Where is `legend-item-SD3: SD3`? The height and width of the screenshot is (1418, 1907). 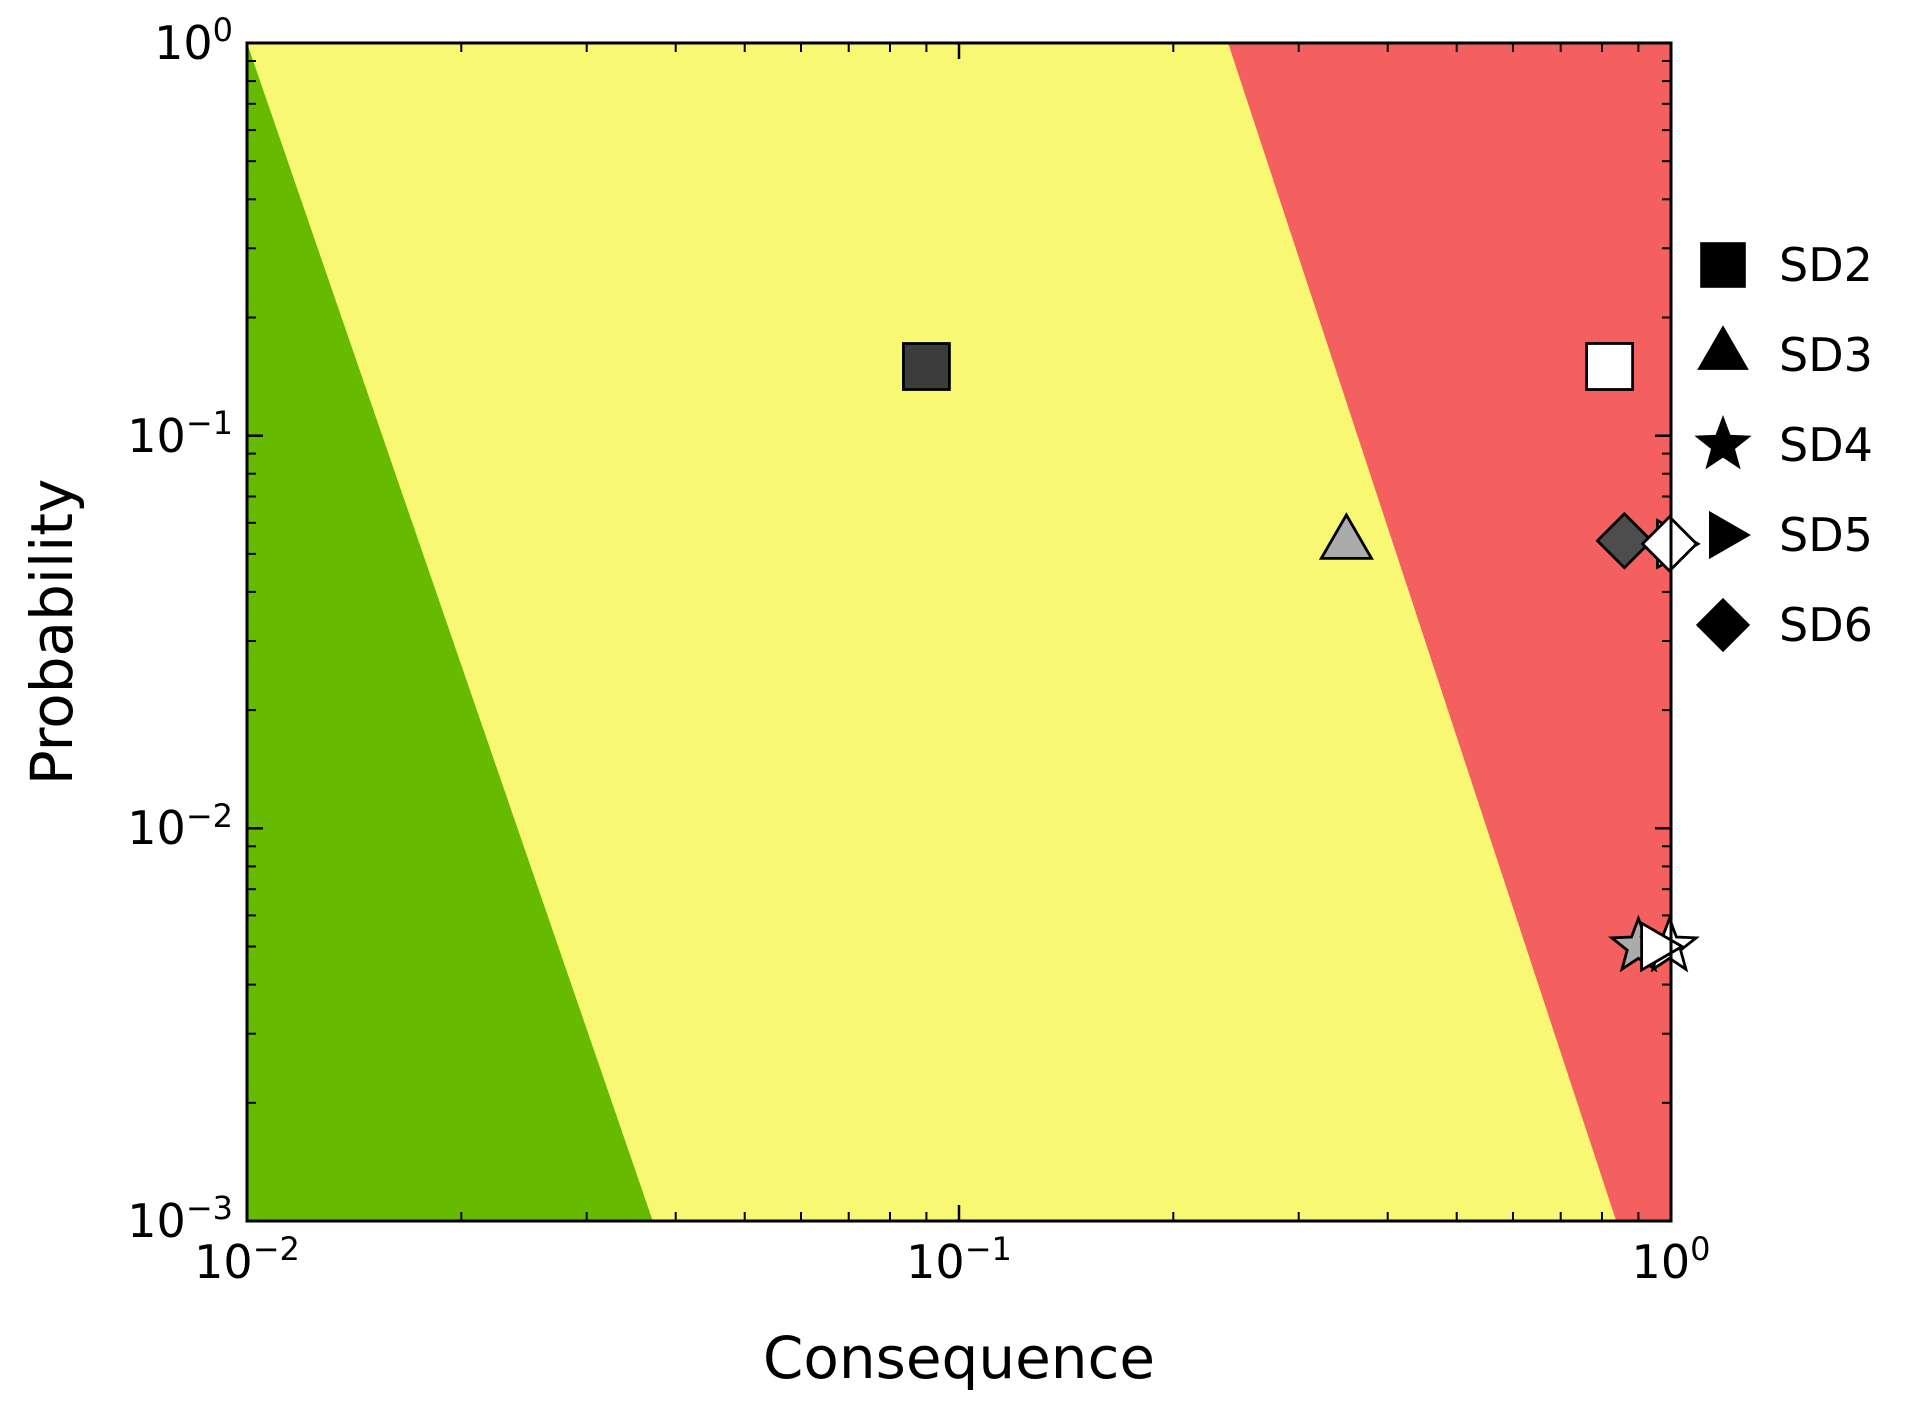
legend-item-SD3: SD3 is located at coordinates (1783, 355).